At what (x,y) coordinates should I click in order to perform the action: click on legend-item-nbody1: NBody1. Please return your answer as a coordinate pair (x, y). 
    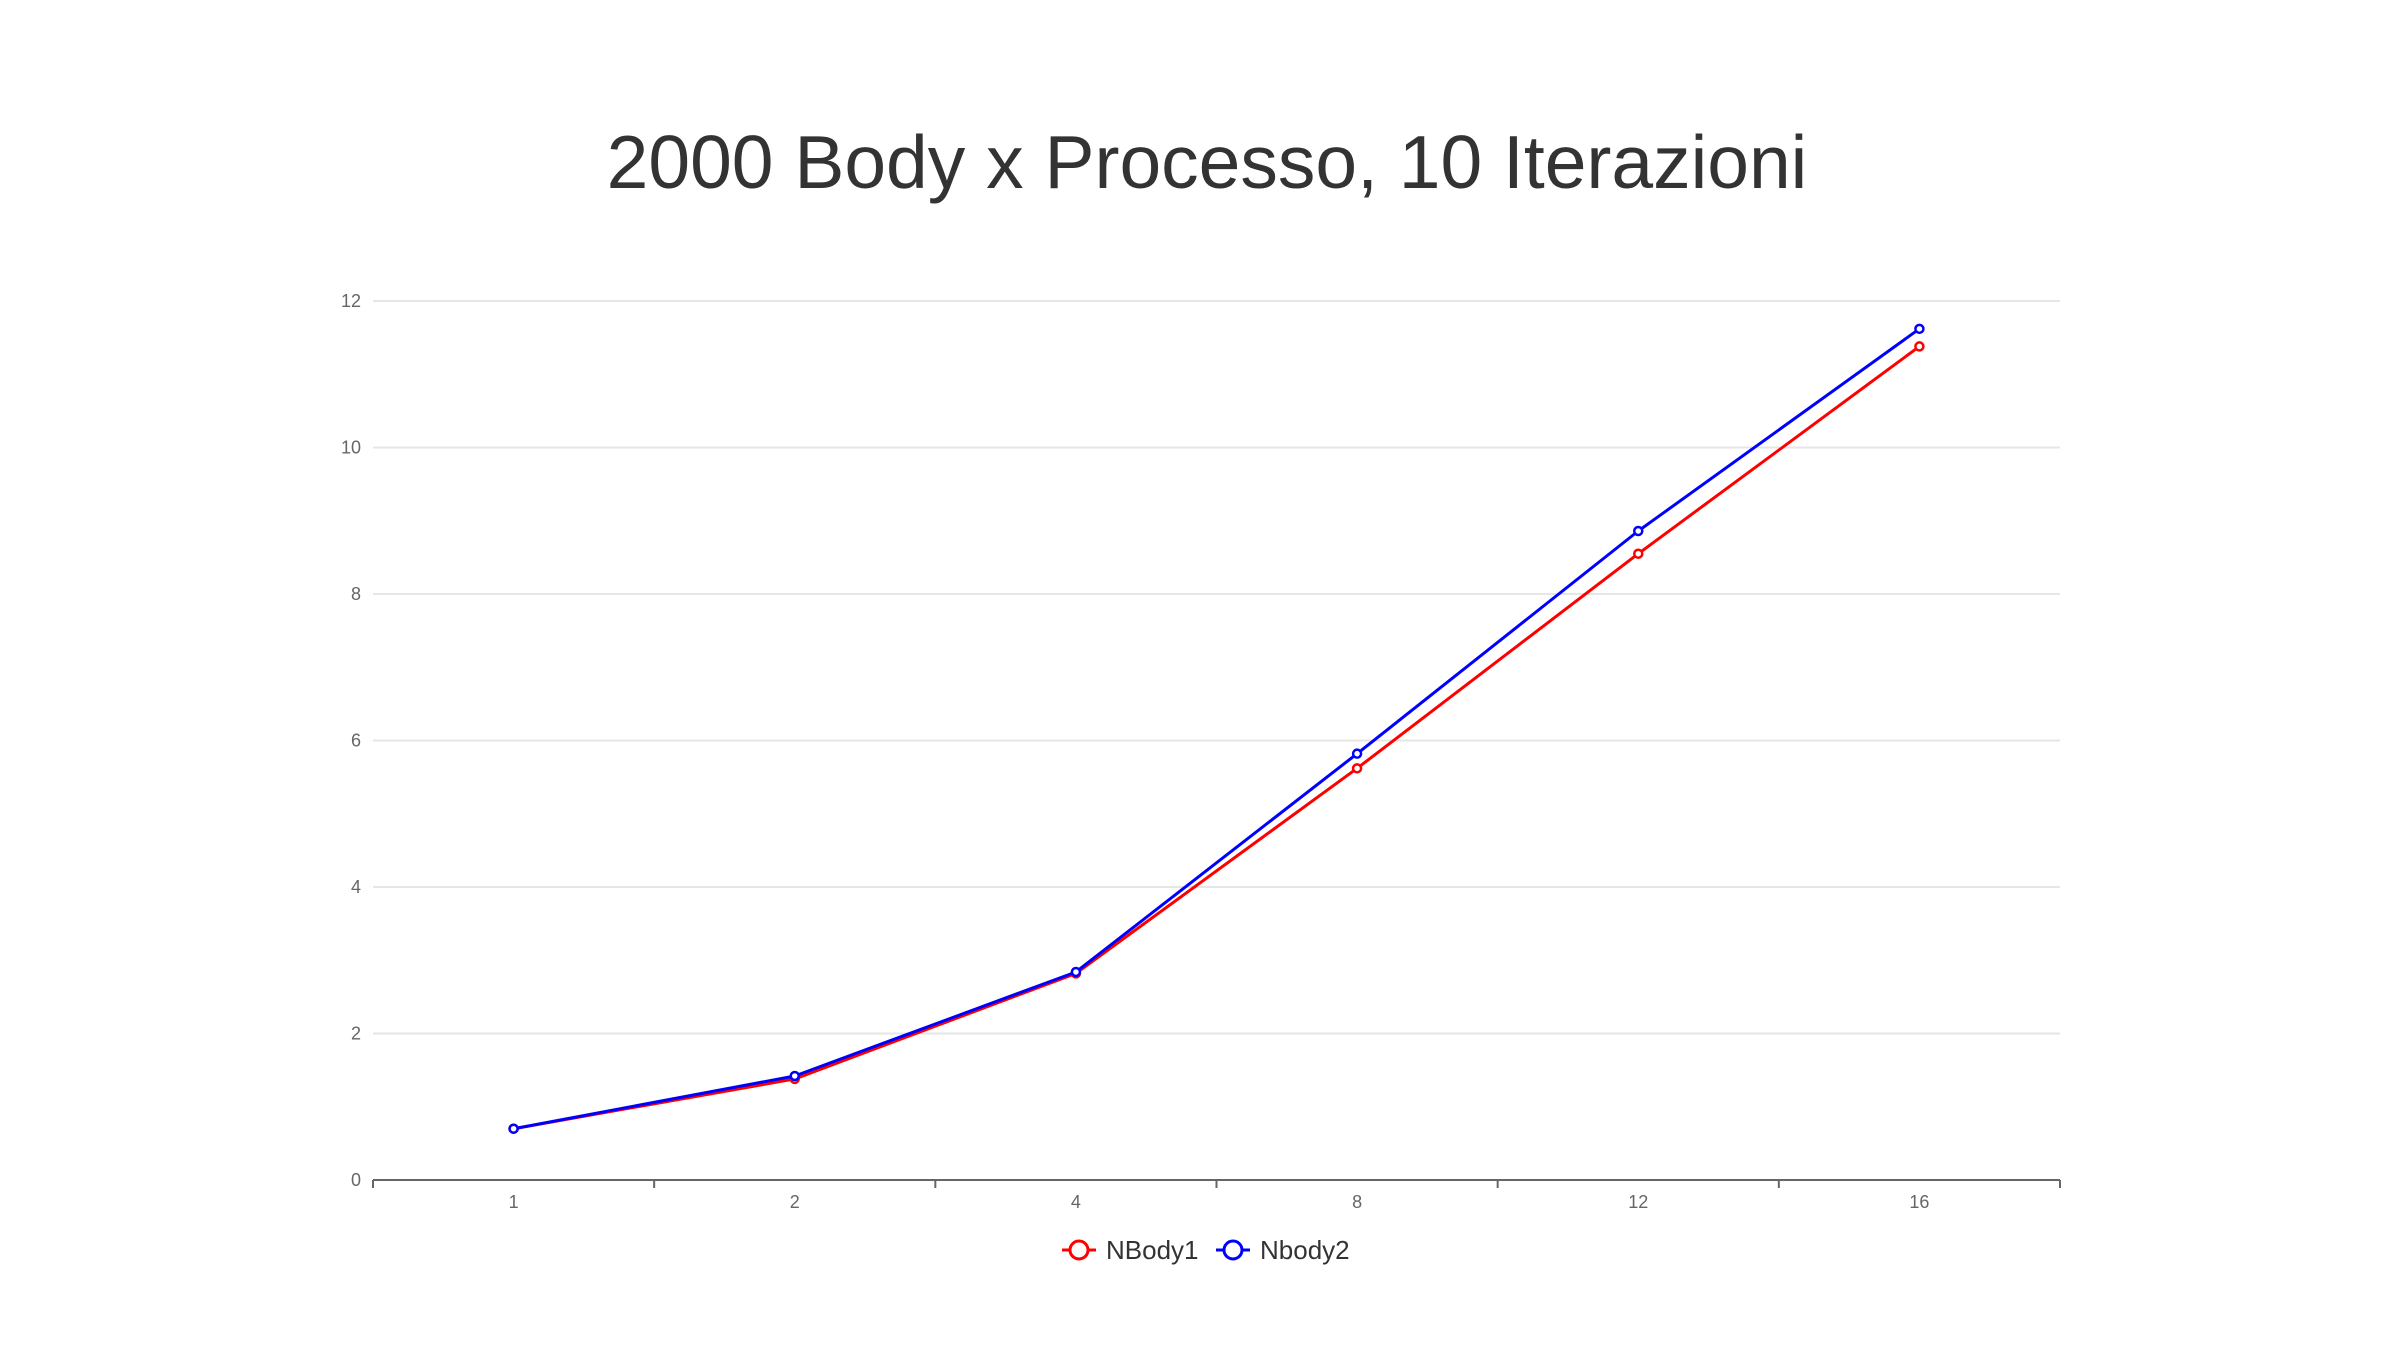
    Looking at the image, I should click on (1130, 1250).